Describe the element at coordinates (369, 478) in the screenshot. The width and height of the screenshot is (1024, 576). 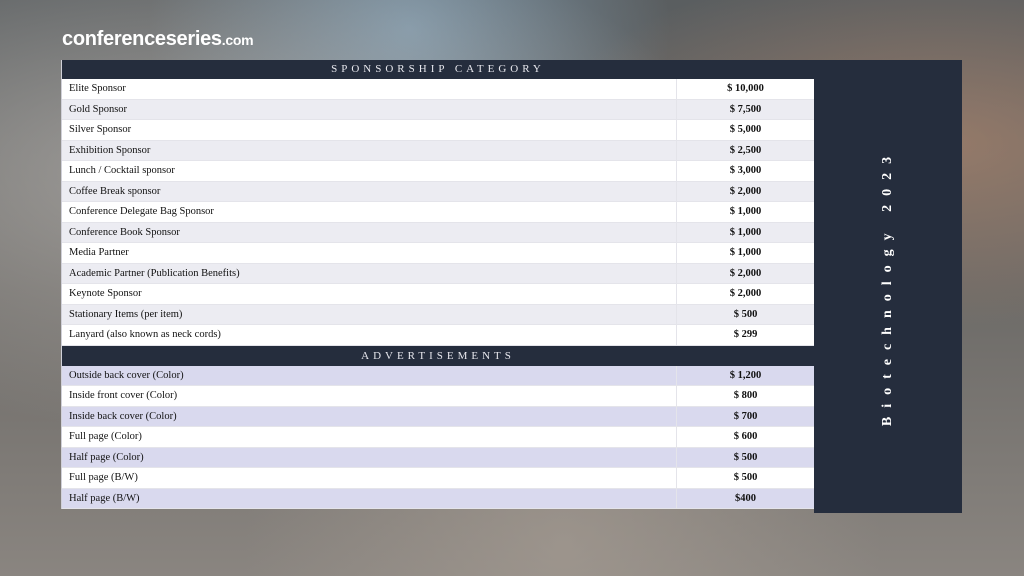
I see `row-label: Full page (B/W)` at that location.